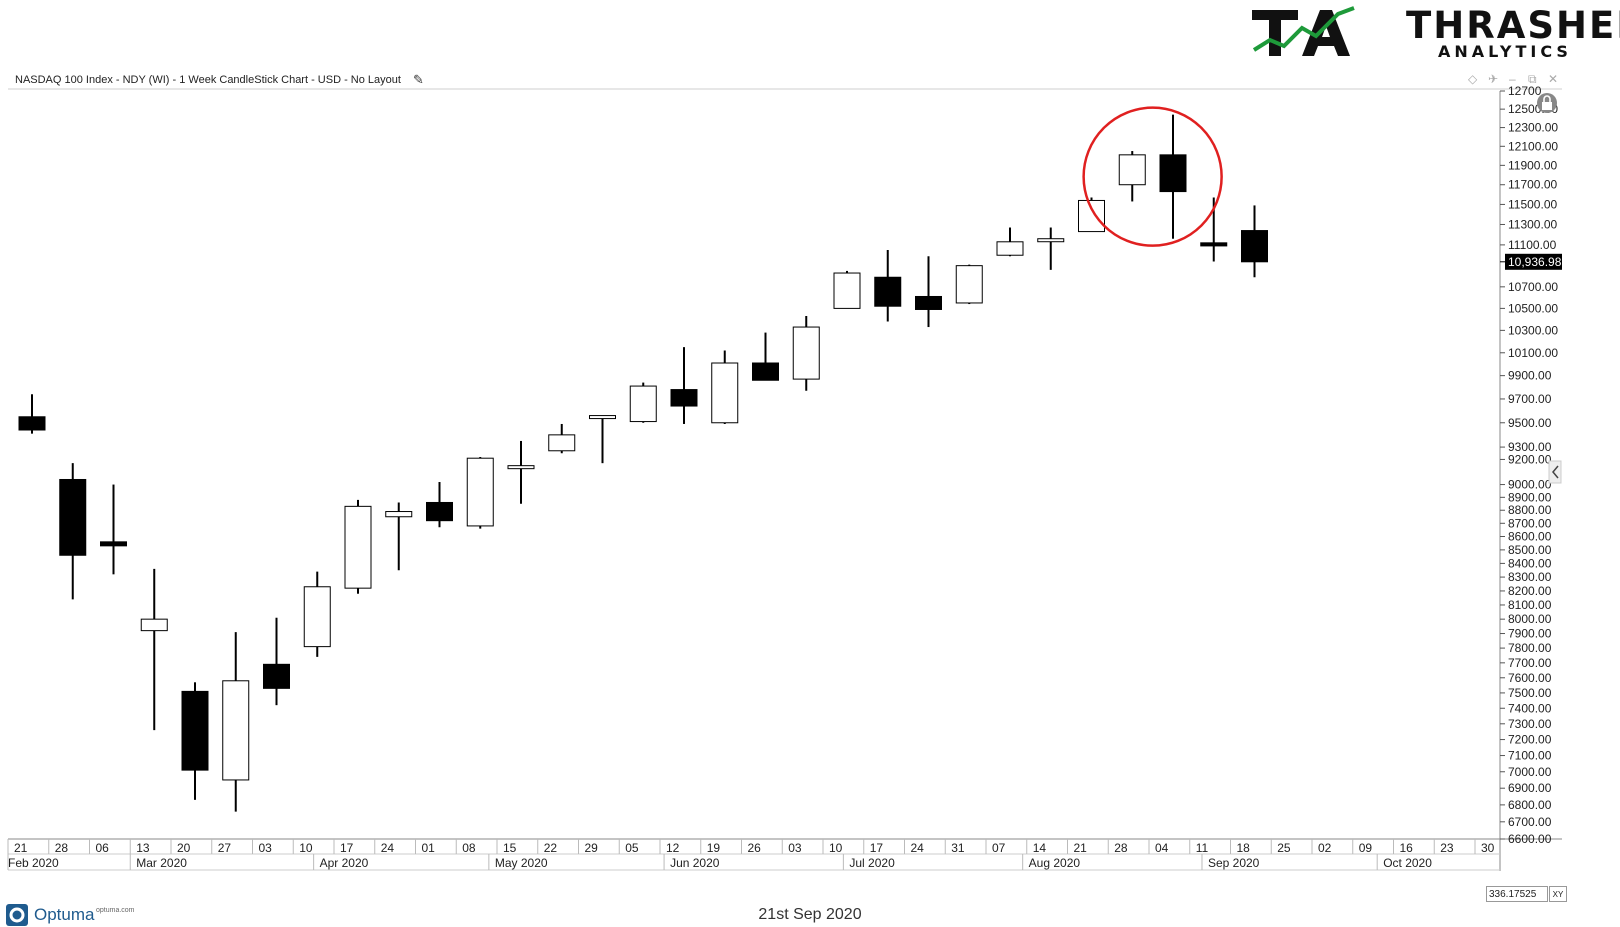 The height and width of the screenshot is (927, 1620). What do you see at coordinates (1505, 51) in the screenshot?
I see `brand-sub: ANALYTICS` at bounding box center [1505, 51].